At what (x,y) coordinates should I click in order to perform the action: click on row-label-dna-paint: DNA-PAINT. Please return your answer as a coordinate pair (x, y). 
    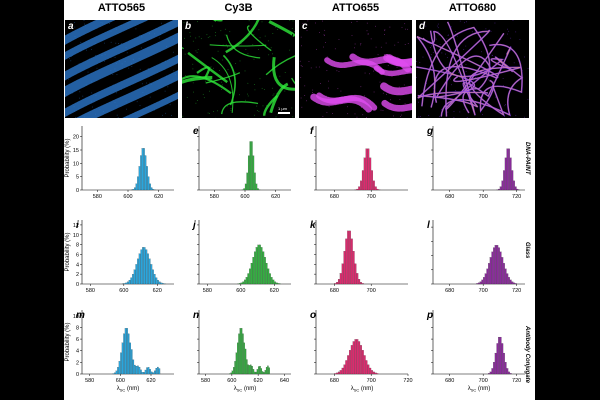
    Looking at the image, I should click on (527, 158).